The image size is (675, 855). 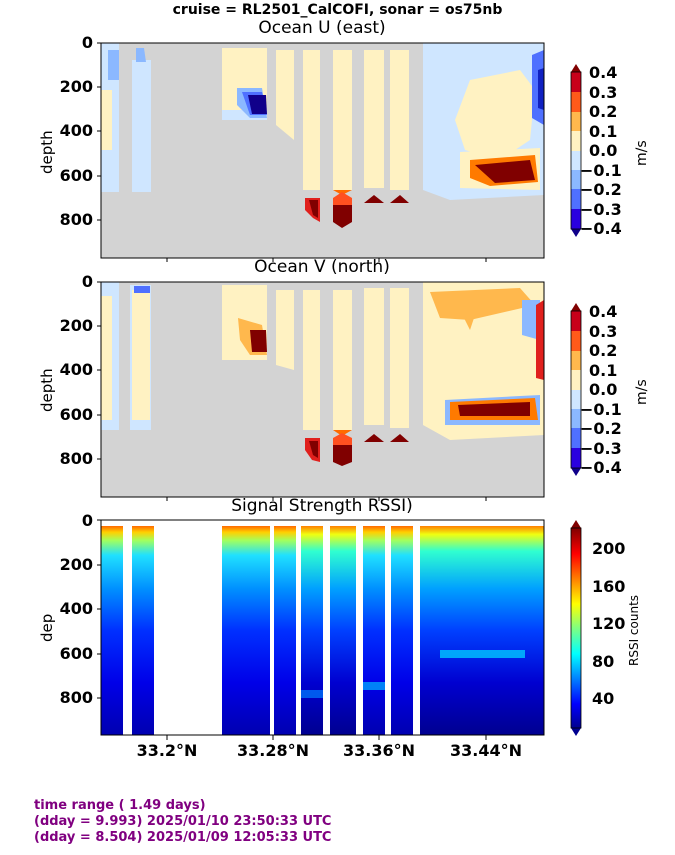 I want to click on cb-v-tick: 0.0, so click(x=603, y=389).